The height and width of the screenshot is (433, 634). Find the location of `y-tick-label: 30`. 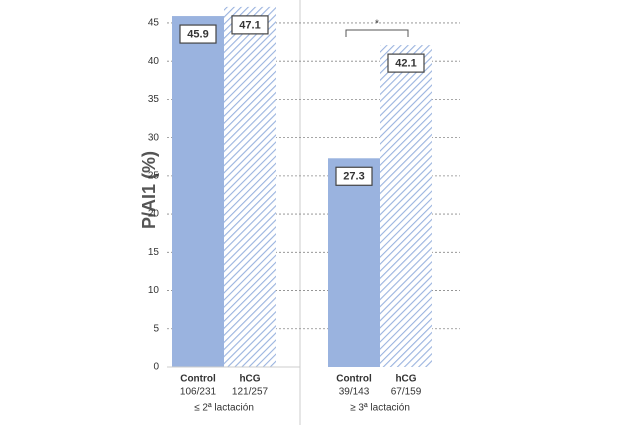

y-tick-label: 30 is located at coordinates (154, 137).